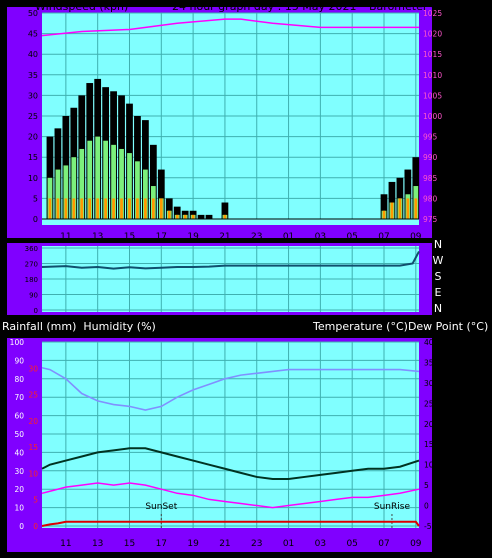  I want to click on wind-y-tick-label: 50, so click(33, 13).